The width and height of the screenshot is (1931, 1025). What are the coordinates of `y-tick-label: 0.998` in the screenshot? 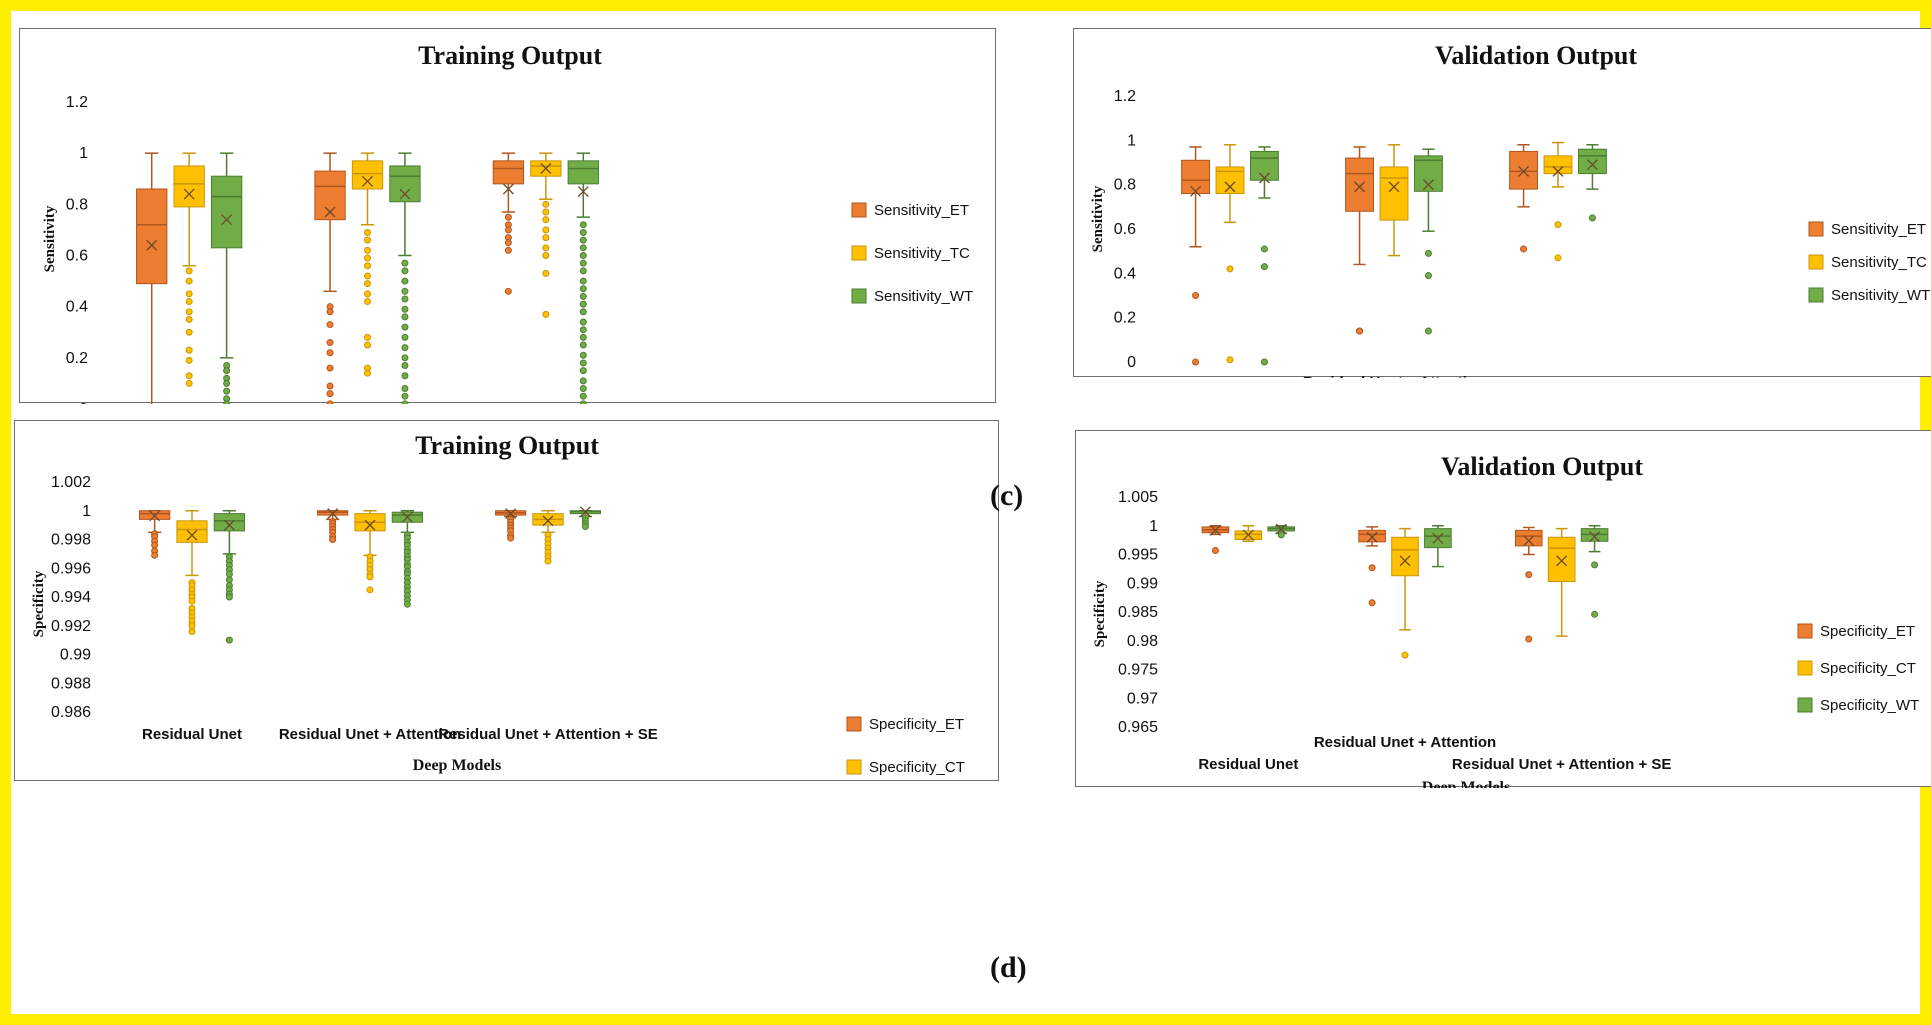 It's located at (71, 540).